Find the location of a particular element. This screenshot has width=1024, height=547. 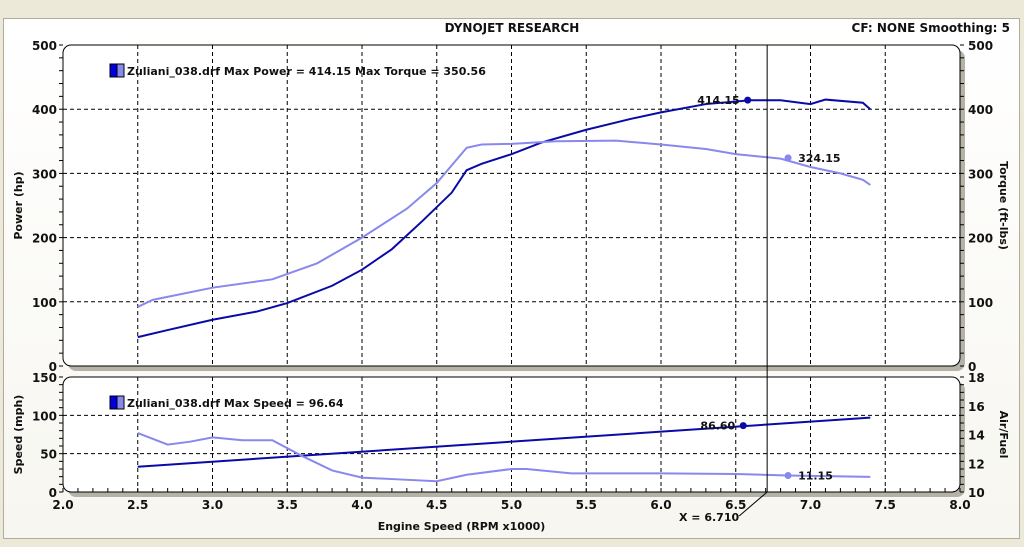

marker-speed is located at coordinates (743, 426).